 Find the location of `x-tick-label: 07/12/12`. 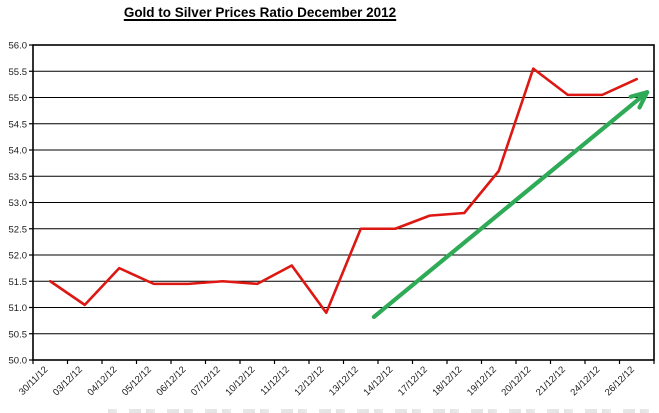

x-tick-label: 07/12/12 is located at coordinates (206, 381).